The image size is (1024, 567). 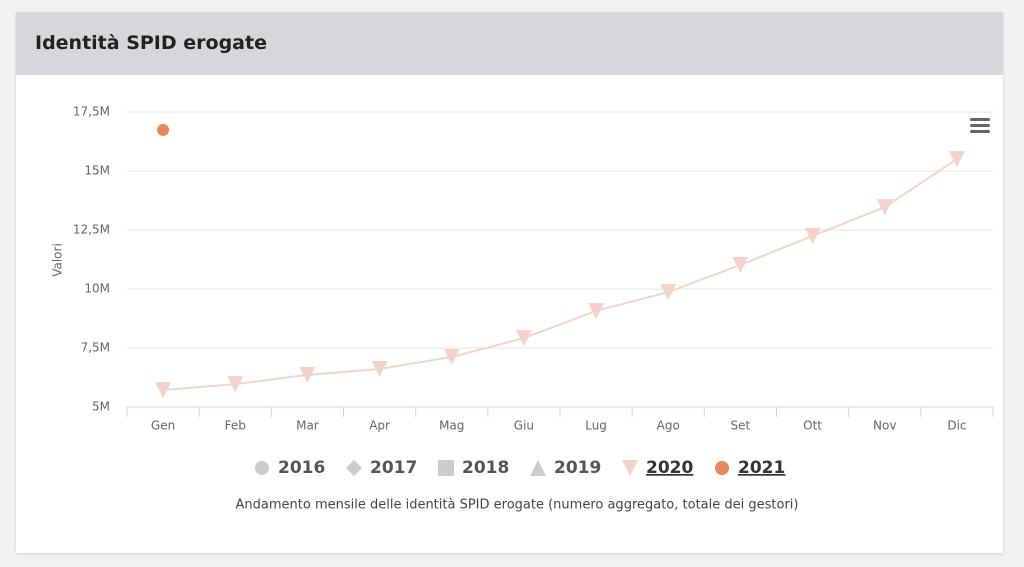 I want to click on legend-label: 2018, so click(x=485, y=468).